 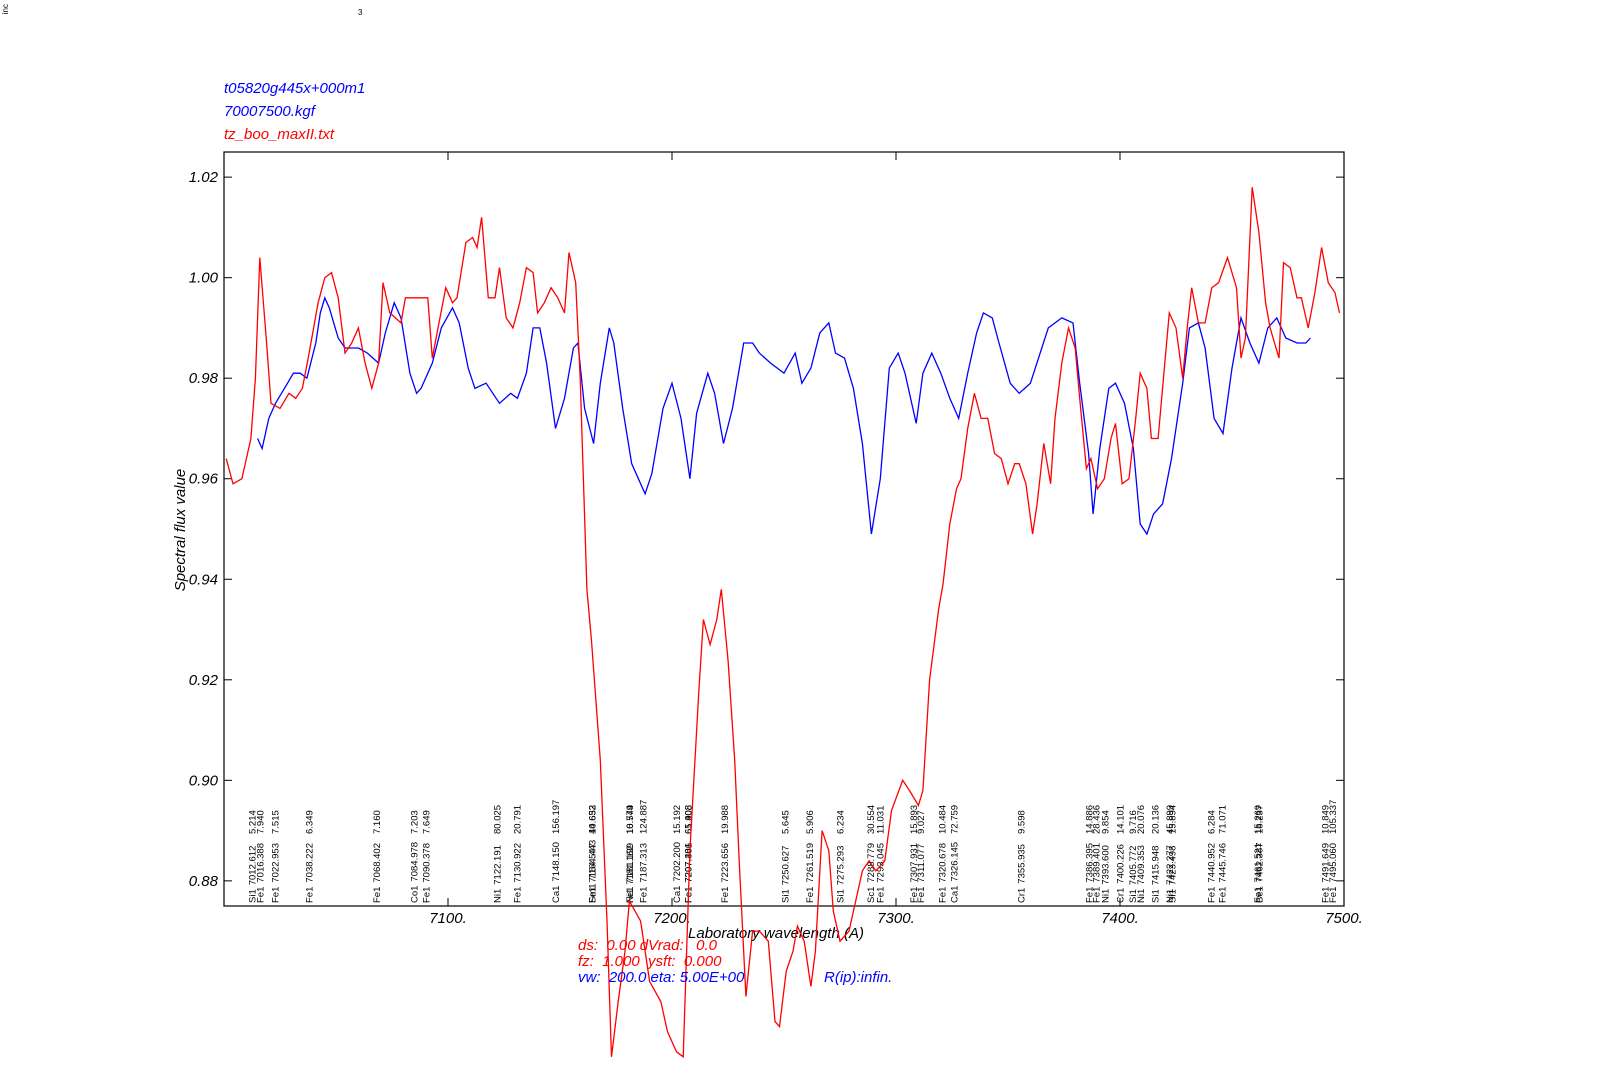 What do you see at coordinates (871, 819) in the screenshot?
I see `line-strength: 30.554` at bounding box center [871, 819].